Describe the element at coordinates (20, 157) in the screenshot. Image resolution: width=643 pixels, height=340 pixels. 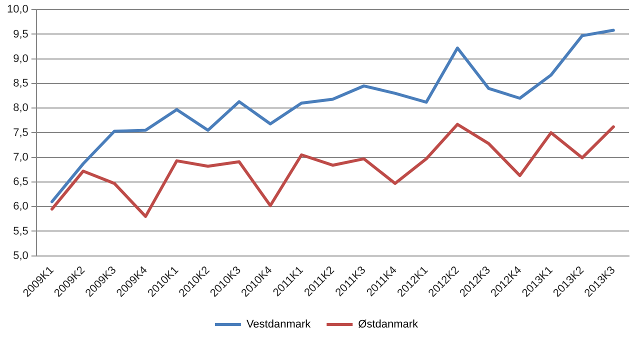
I see `y-tick-label: 7,0` at that location.